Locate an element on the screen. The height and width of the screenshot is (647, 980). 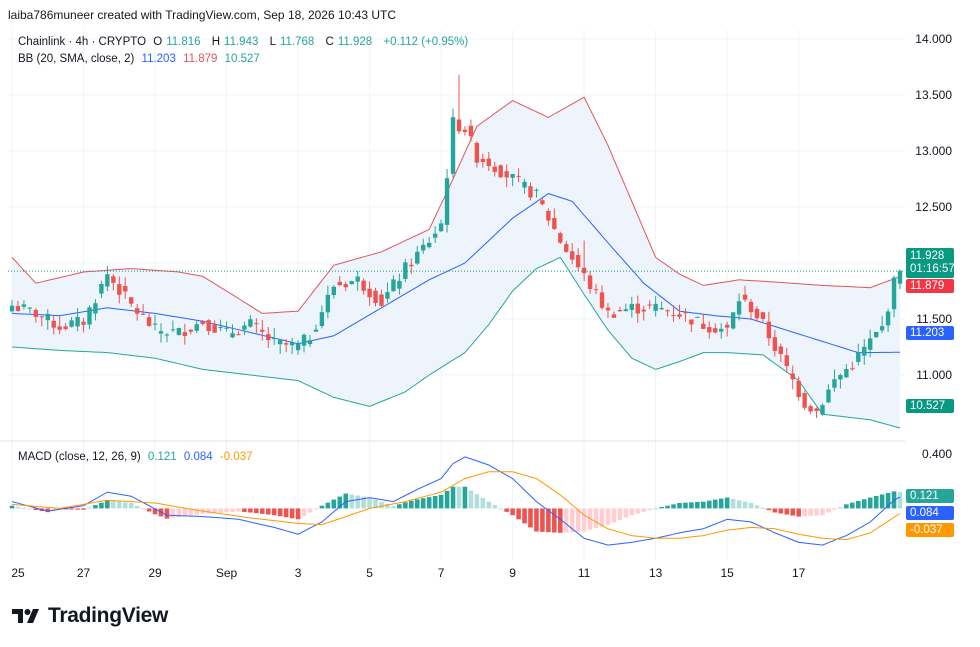
tradingview-logo: TradingView is located at coordinates (90, 616).